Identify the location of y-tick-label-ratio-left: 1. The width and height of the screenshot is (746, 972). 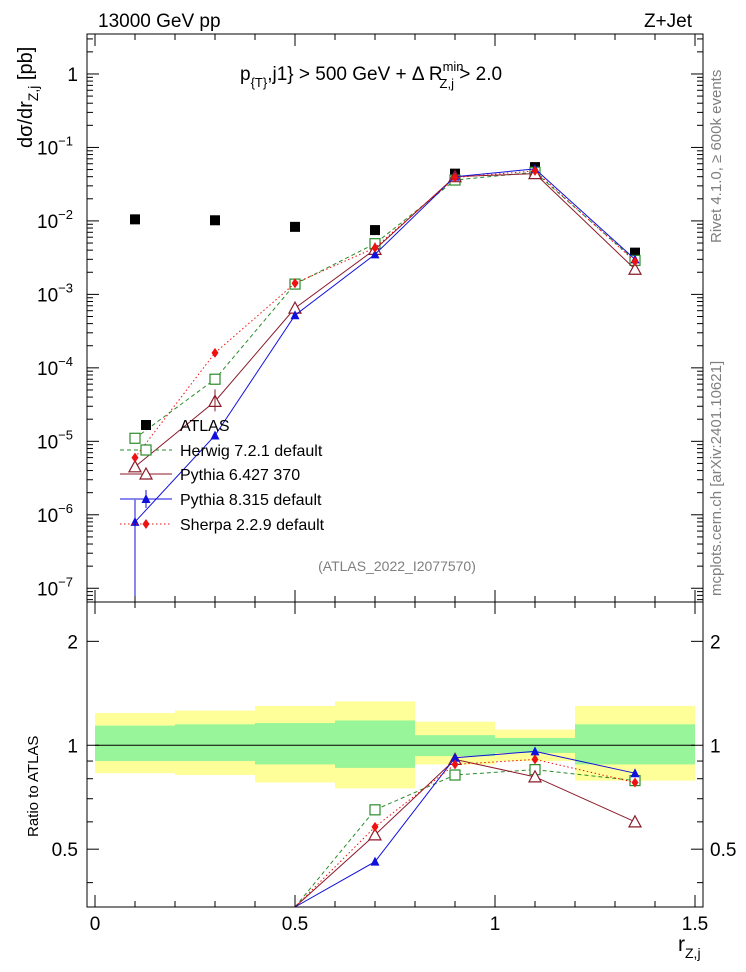
(72, 746).